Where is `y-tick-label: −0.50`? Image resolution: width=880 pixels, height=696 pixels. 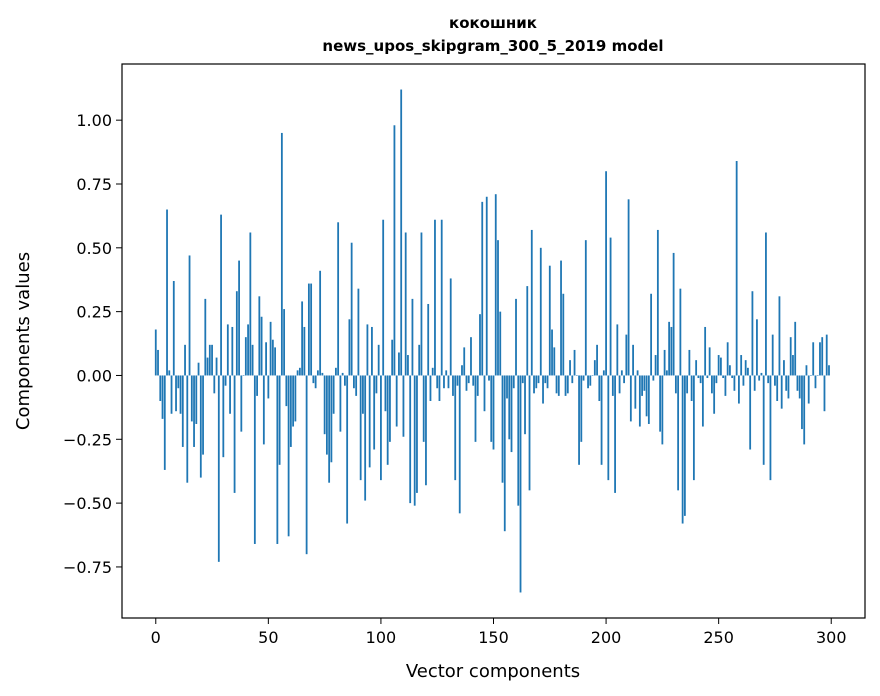 y-tick-label: −0.50 is located at coordinates (87, 503).